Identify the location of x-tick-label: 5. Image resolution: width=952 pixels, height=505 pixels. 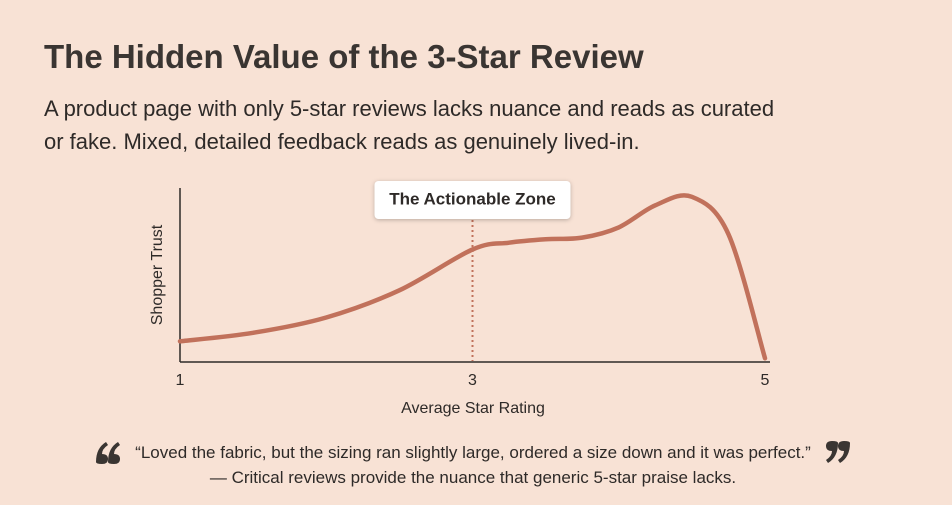
(765, 380).